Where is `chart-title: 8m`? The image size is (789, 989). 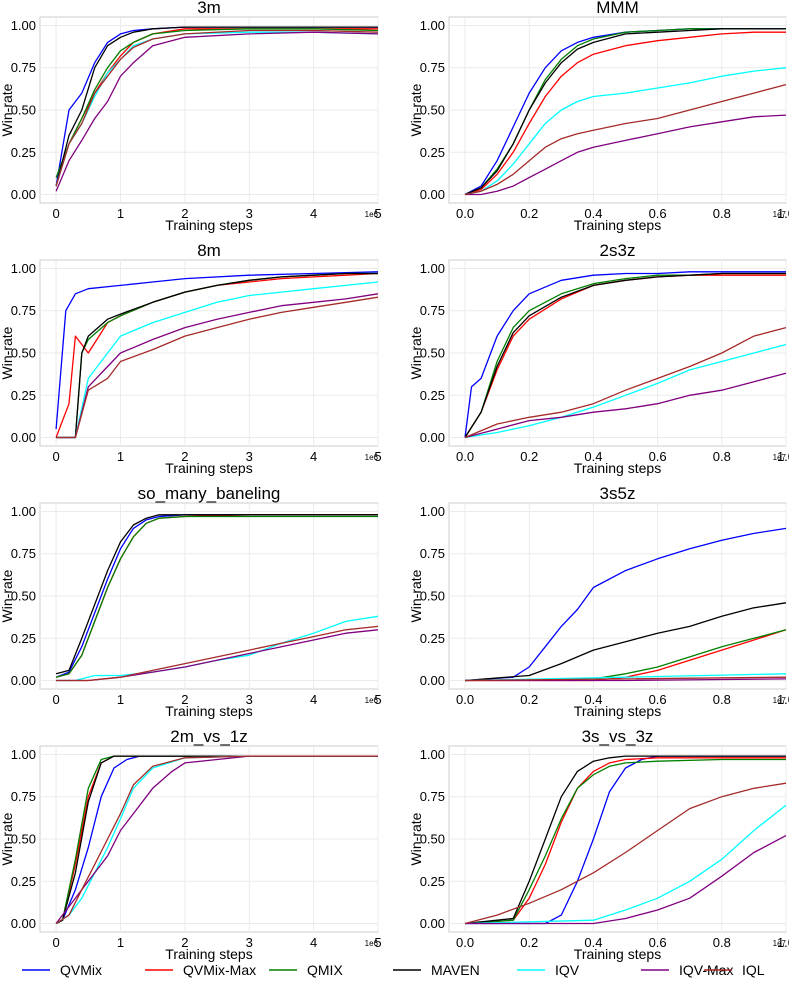
chart-title: 8m is located at coordinates (209, 250).